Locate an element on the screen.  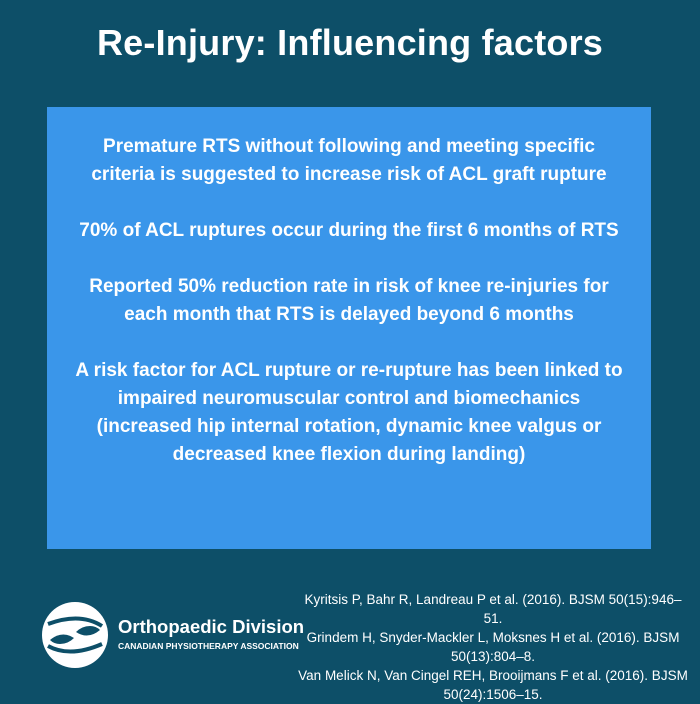
logo-name: Orthopaedic Division is located at coordinates (211, 626).